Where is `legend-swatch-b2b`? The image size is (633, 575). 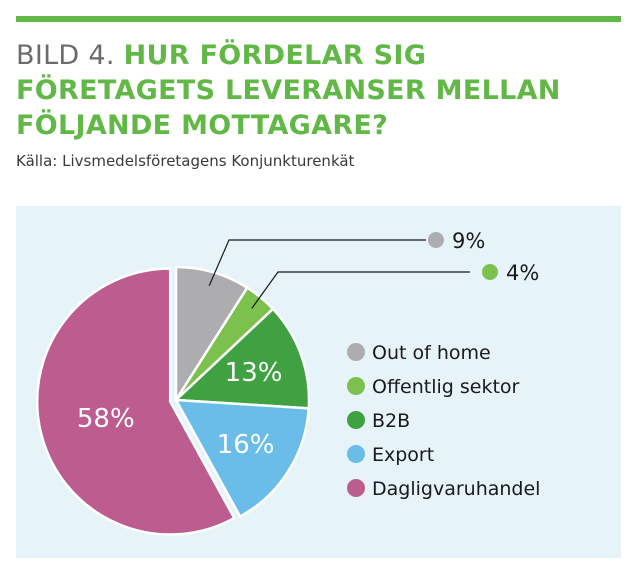
legend-swatch-b2b is located at coordinates (356, 420).